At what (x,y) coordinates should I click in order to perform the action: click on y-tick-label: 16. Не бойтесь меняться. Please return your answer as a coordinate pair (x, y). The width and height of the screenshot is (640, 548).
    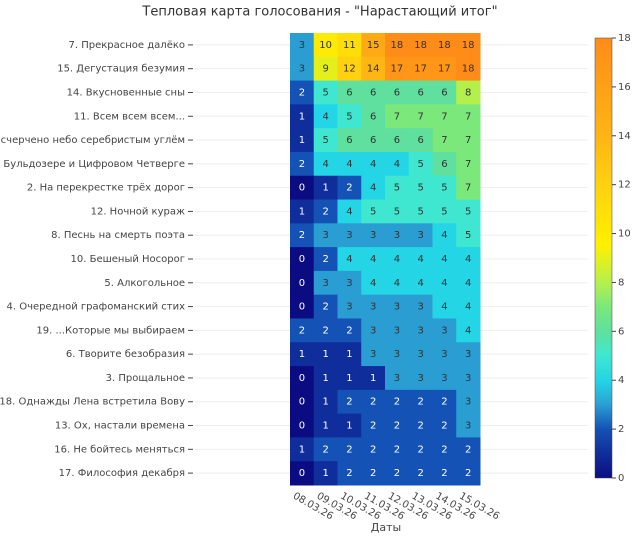
    Looking at the image, I should click on (119, 449).